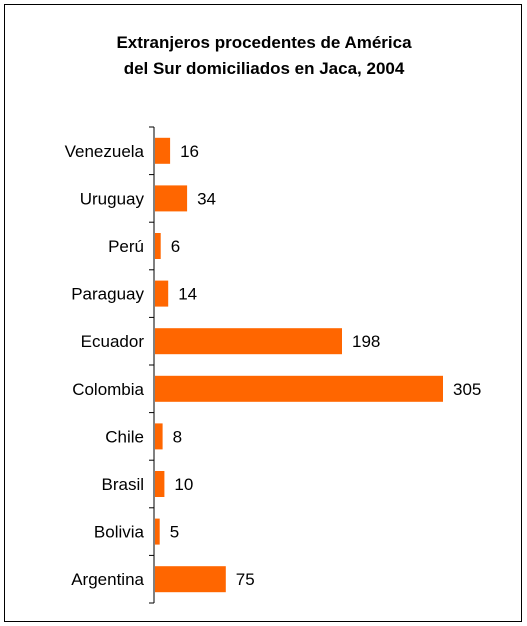  Describe the element at coordinates (366, 341) in the screenshot. I see `value-label: 198` at that location.